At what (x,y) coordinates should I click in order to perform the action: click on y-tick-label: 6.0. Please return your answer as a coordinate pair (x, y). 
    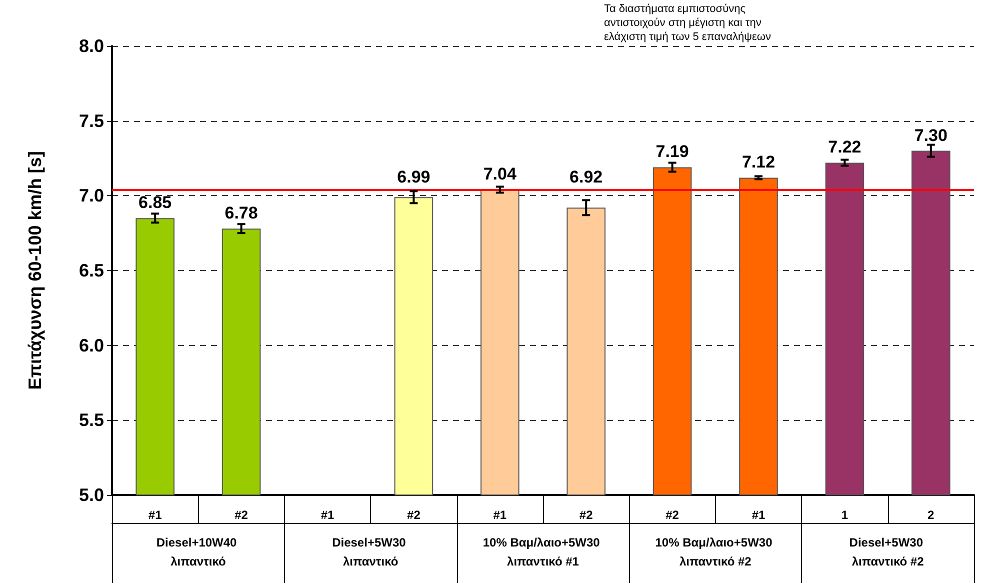
    Looking at the image, I should click on (91, 345).